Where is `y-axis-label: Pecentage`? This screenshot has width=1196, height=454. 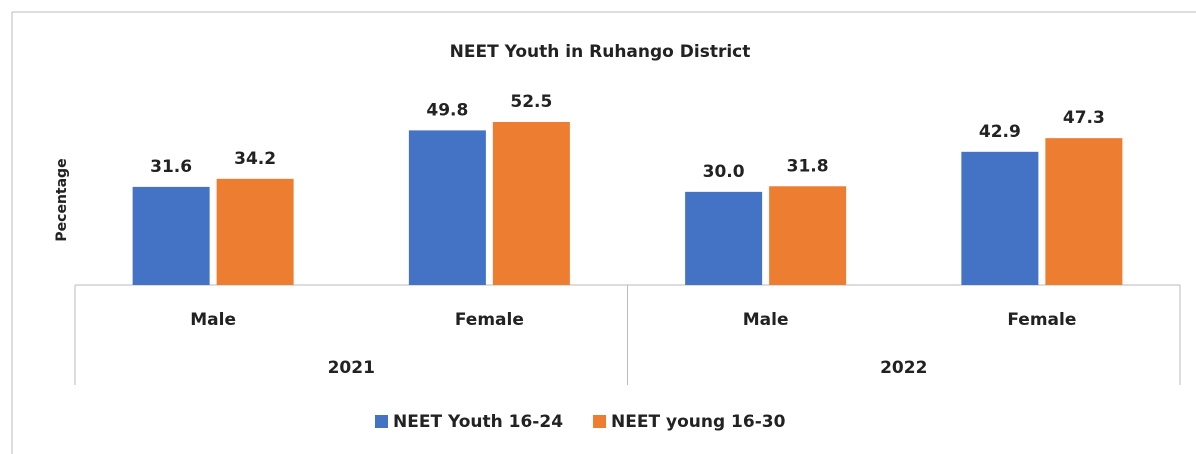
y-axis-label: Pecentage is located at coordinates (62, 199).